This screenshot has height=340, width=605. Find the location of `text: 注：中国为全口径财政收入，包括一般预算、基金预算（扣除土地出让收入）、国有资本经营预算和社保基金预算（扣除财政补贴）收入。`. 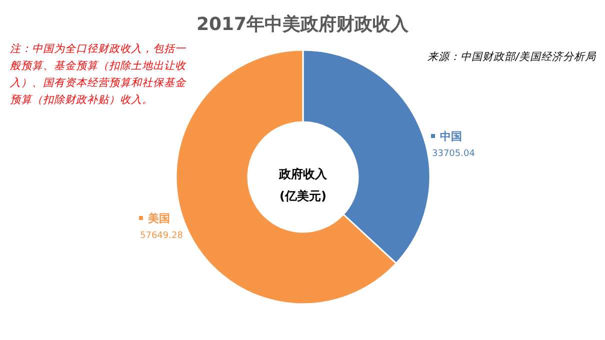

text: 注：中国为全口径财政收入，包括一般预算、基金预算（扣除土地出让收入）、国有资本经营预算和社保基金预算（扣除财政补贴）收入。 is located at coordinates (98, 74).